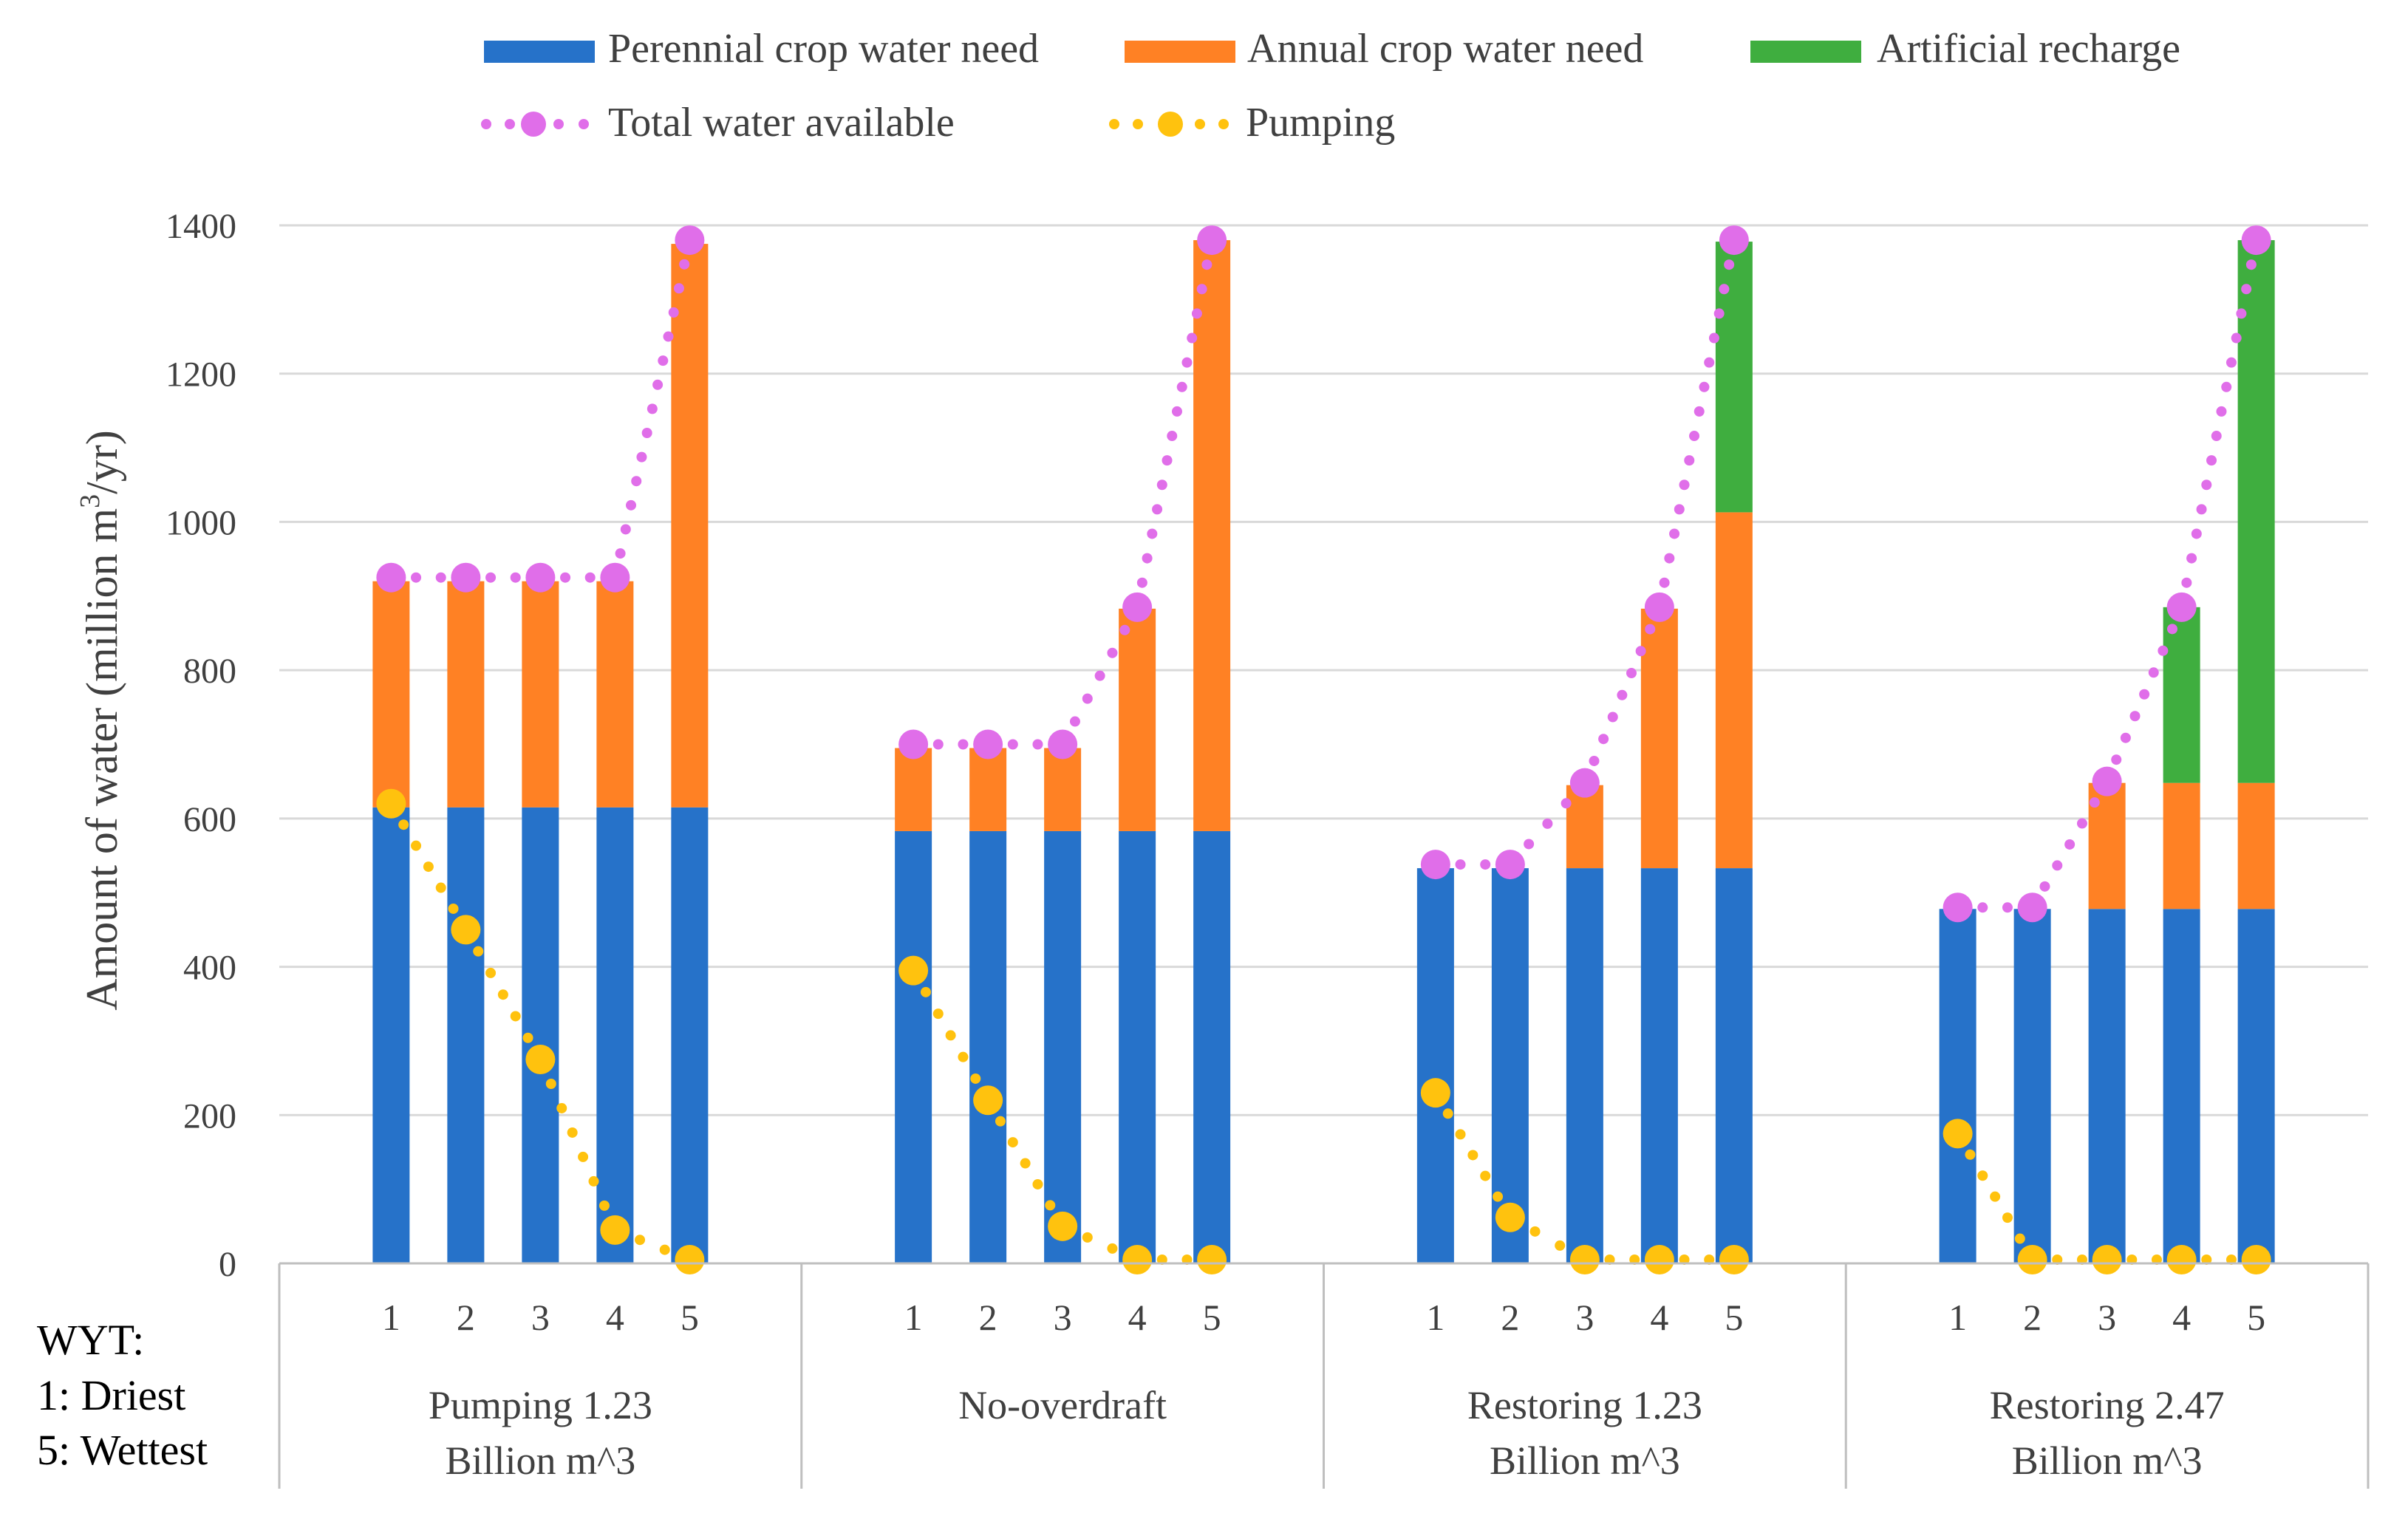 The image size is (2408, 1519). Describe the element at coordinates (1584, 783) in the screenshot. I see `marker-total-g3-c3` at that location.